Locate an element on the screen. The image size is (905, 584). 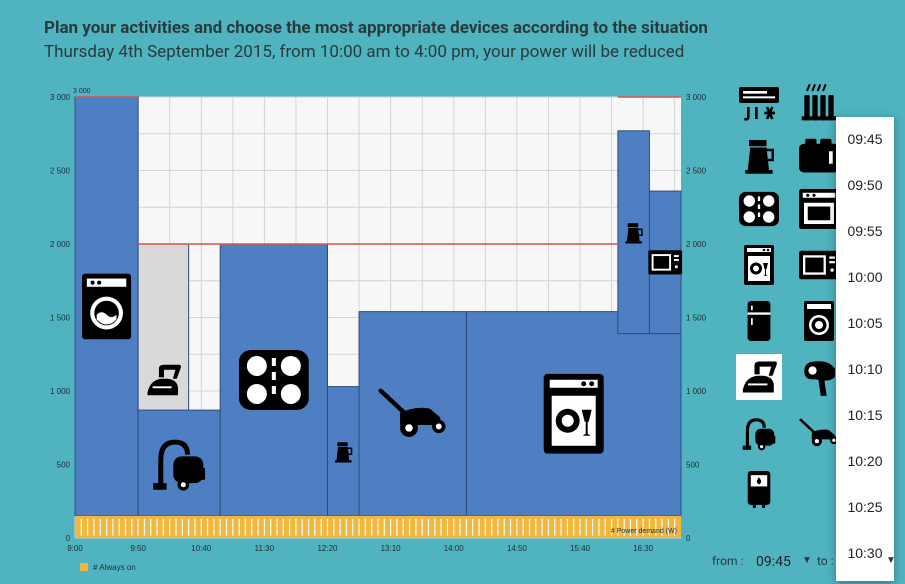
x-tick-label: 9:00 is located at coordinates (75, 548).